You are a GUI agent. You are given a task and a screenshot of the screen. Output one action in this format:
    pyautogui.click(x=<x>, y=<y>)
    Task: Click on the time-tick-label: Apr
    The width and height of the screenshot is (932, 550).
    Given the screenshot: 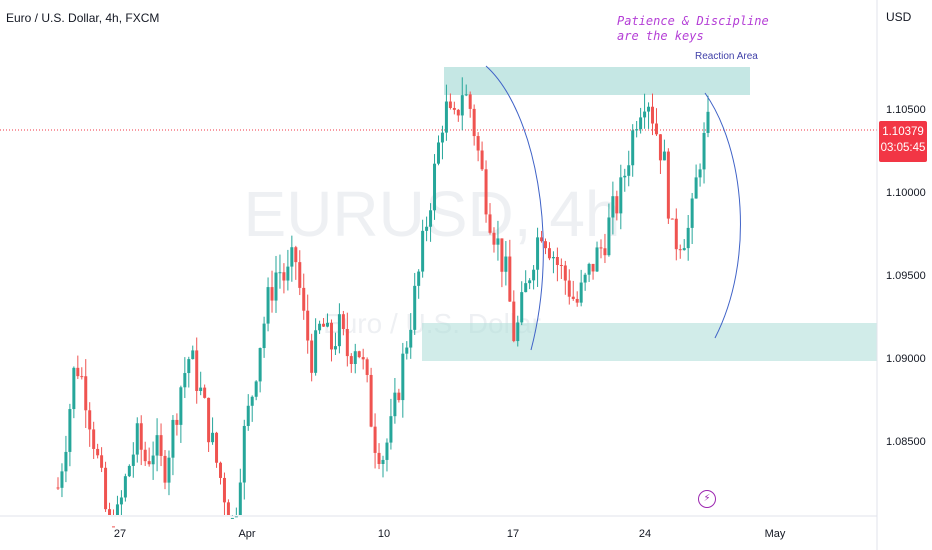 What is the action you would take?
    pyautogui.click(x=246, y=534)
    